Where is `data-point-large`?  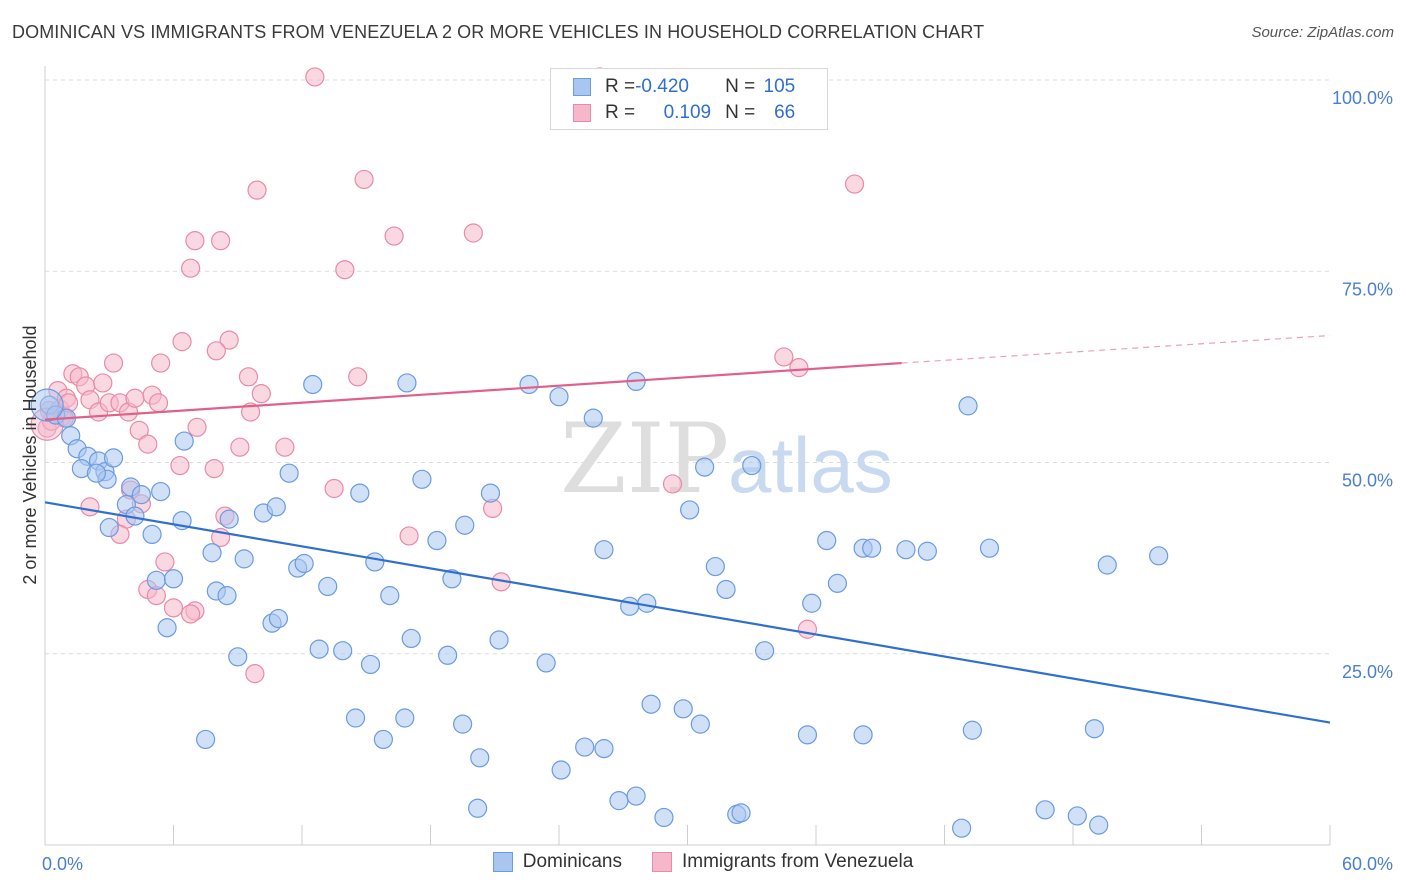 data-point-large is located at coordinates (47, 405).